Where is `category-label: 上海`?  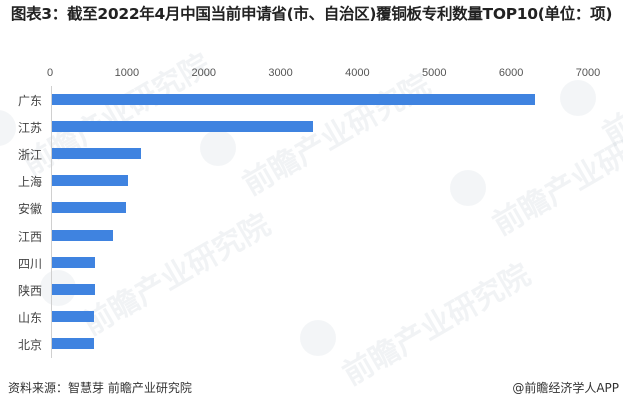 category-label: 上海 is located at coordinates (29, 182).